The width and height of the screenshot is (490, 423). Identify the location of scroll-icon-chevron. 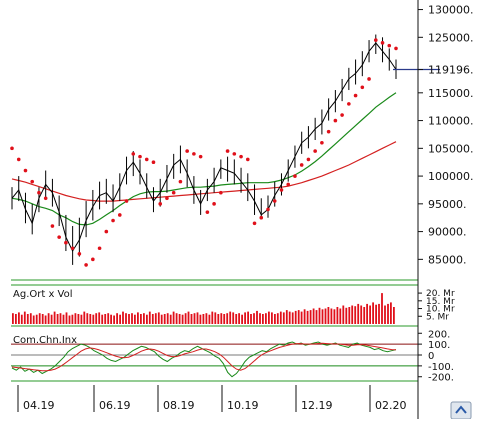
(461, 409).